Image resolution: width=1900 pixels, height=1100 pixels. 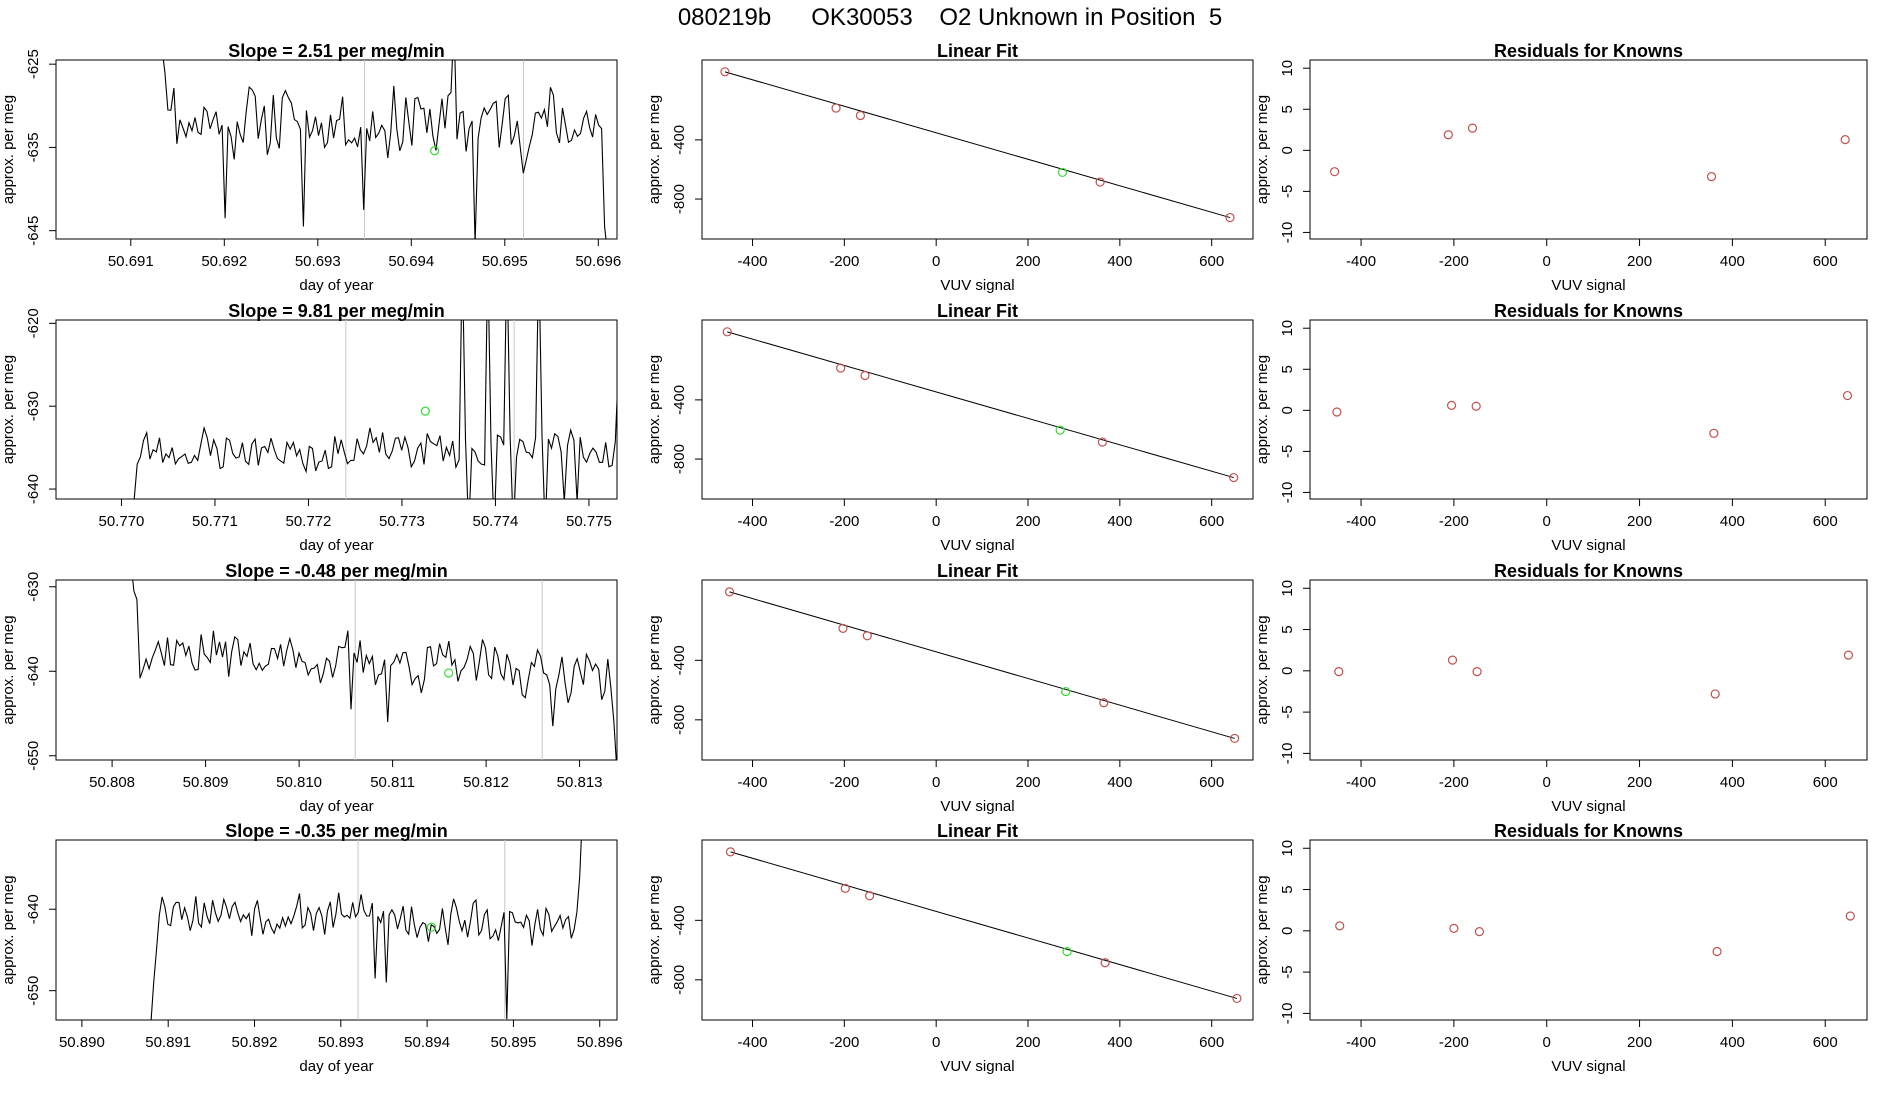 What do you see at coordinates (336, 571) in the screenshot?
I see `plot-title: Slope = -0.48 per meg/min` at bounding box center [336, 571].